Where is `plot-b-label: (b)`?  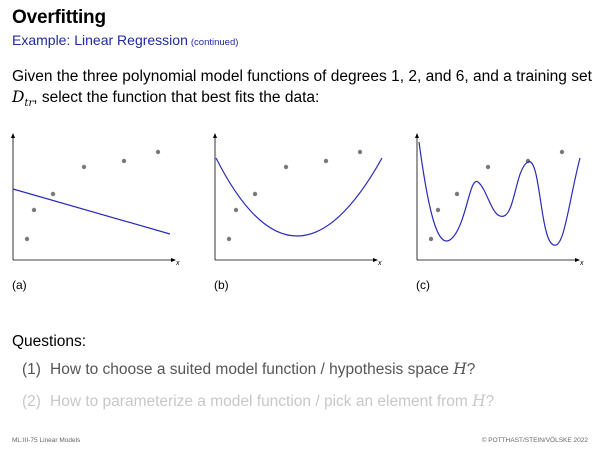 plot-b-label: (b) is located at coordinates (221, 285).